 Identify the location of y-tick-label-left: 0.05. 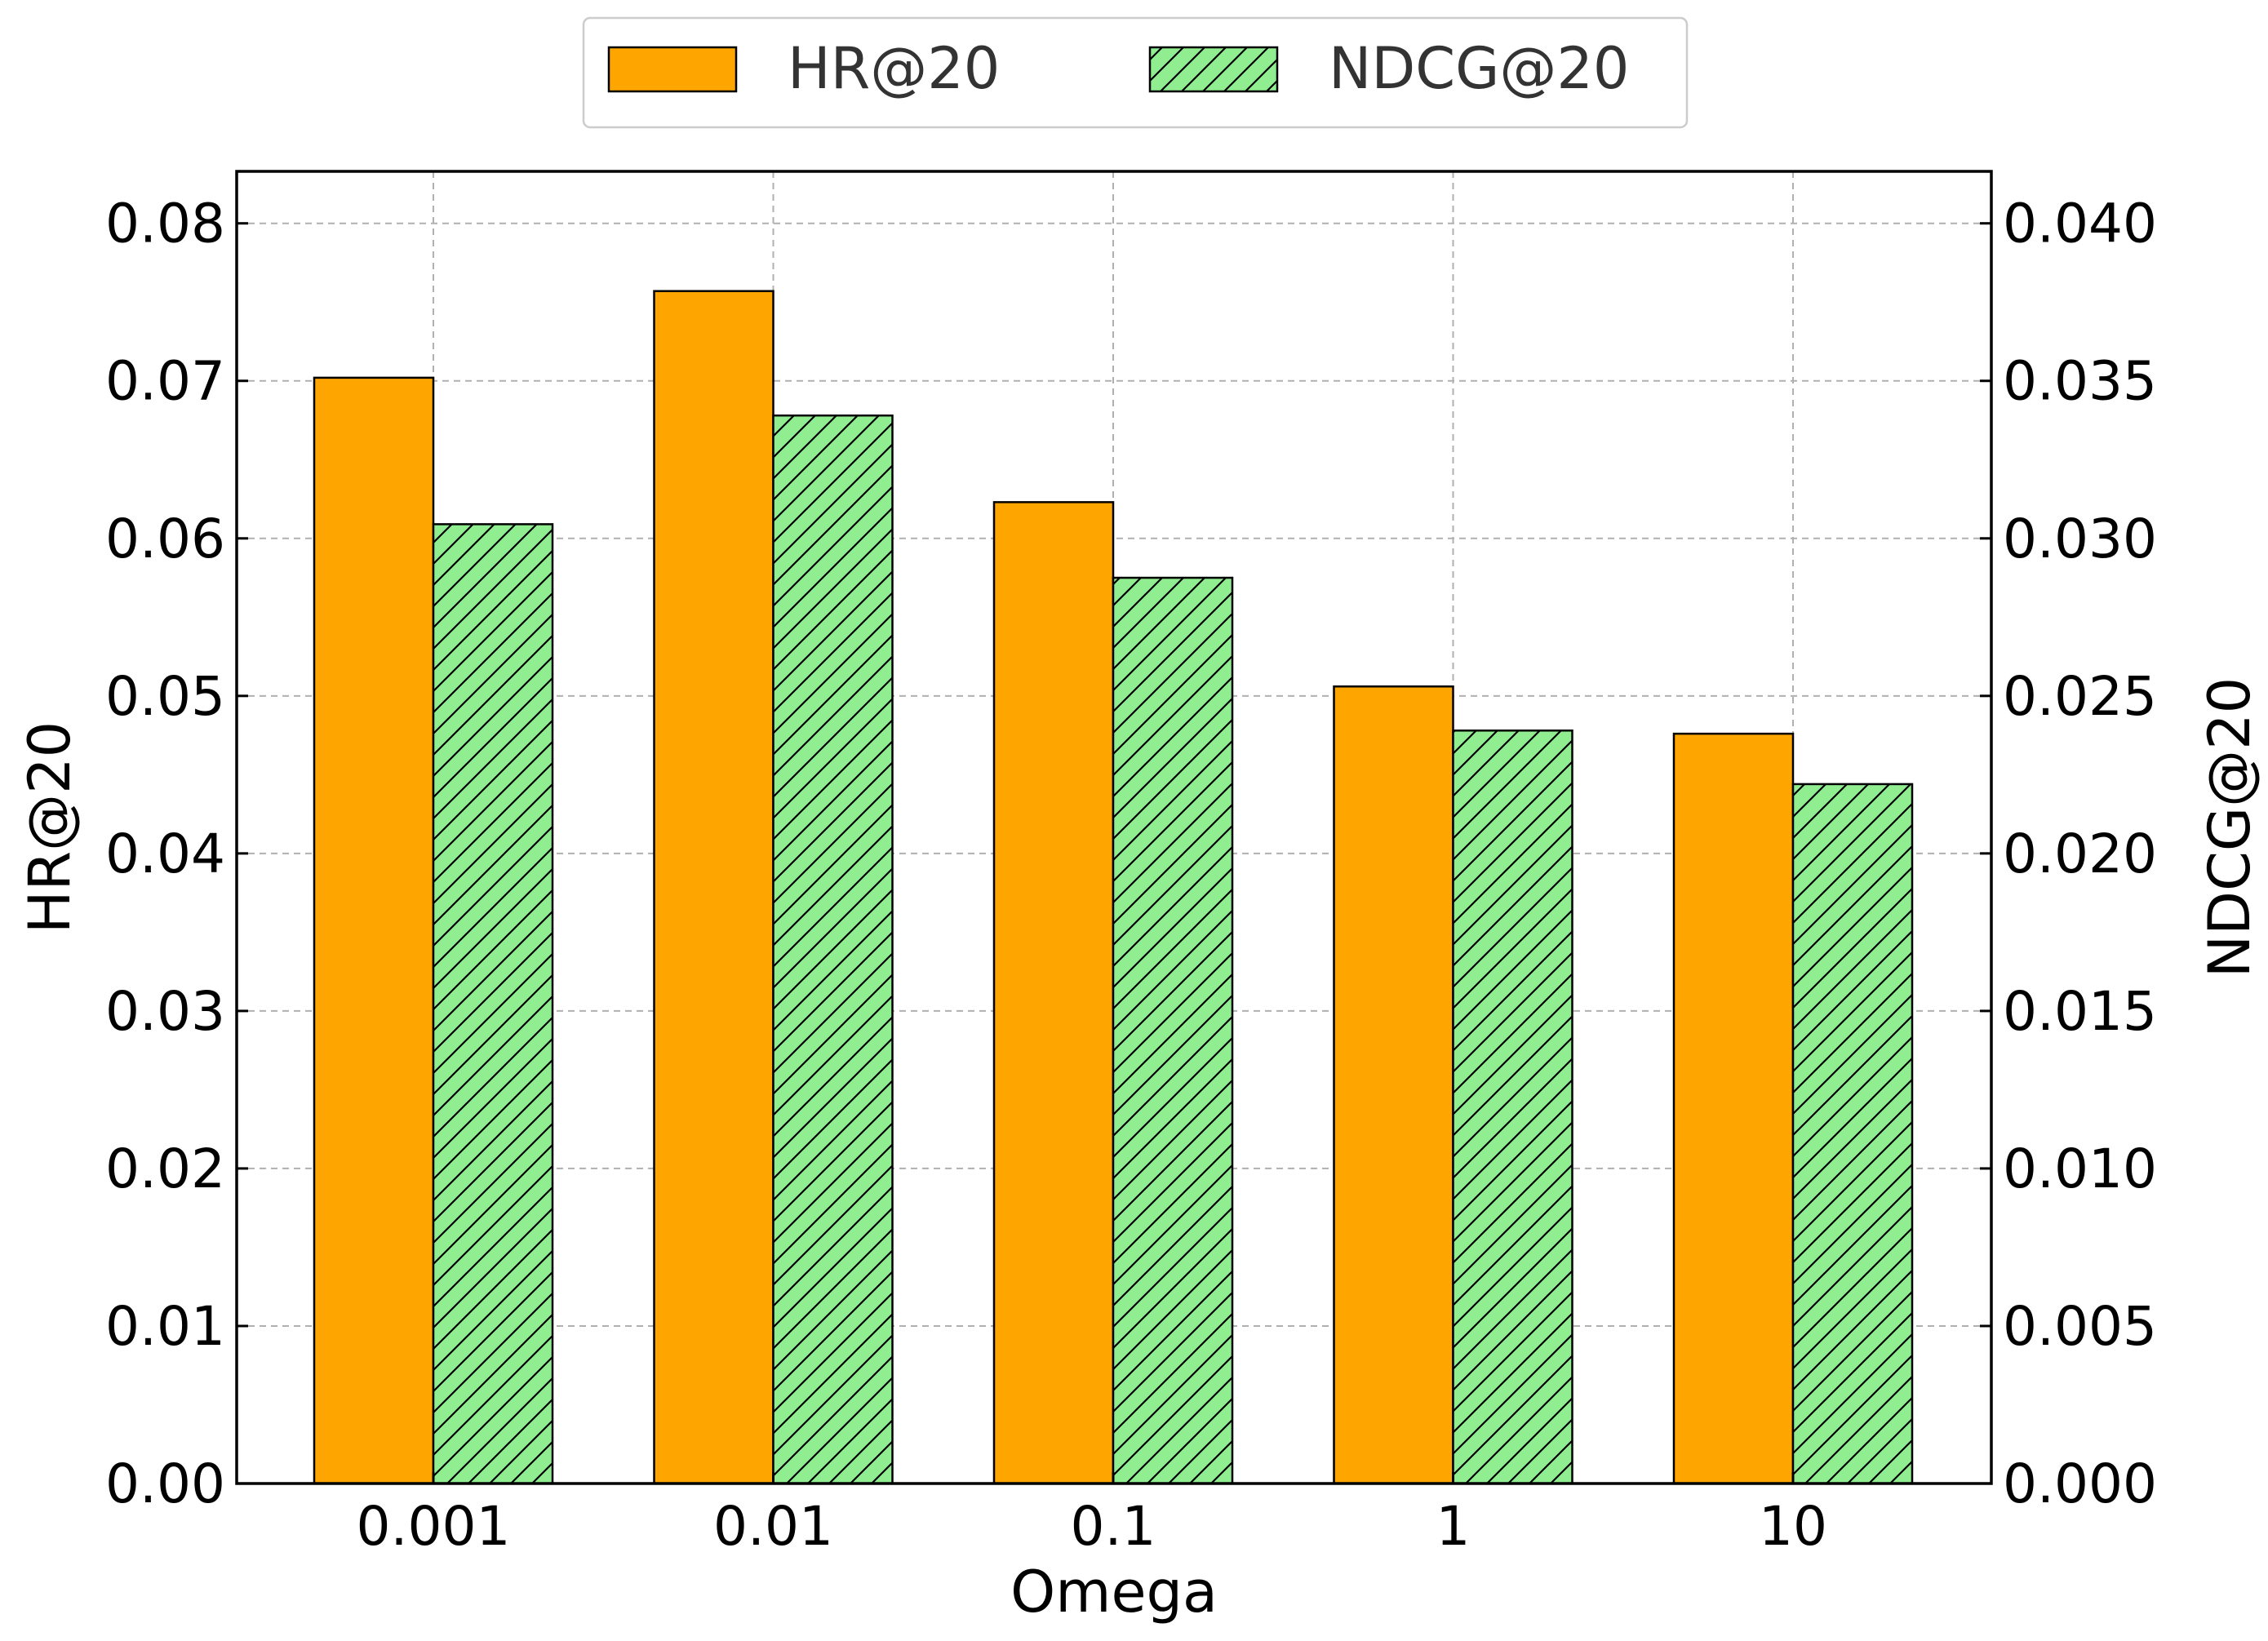
(165, 696).